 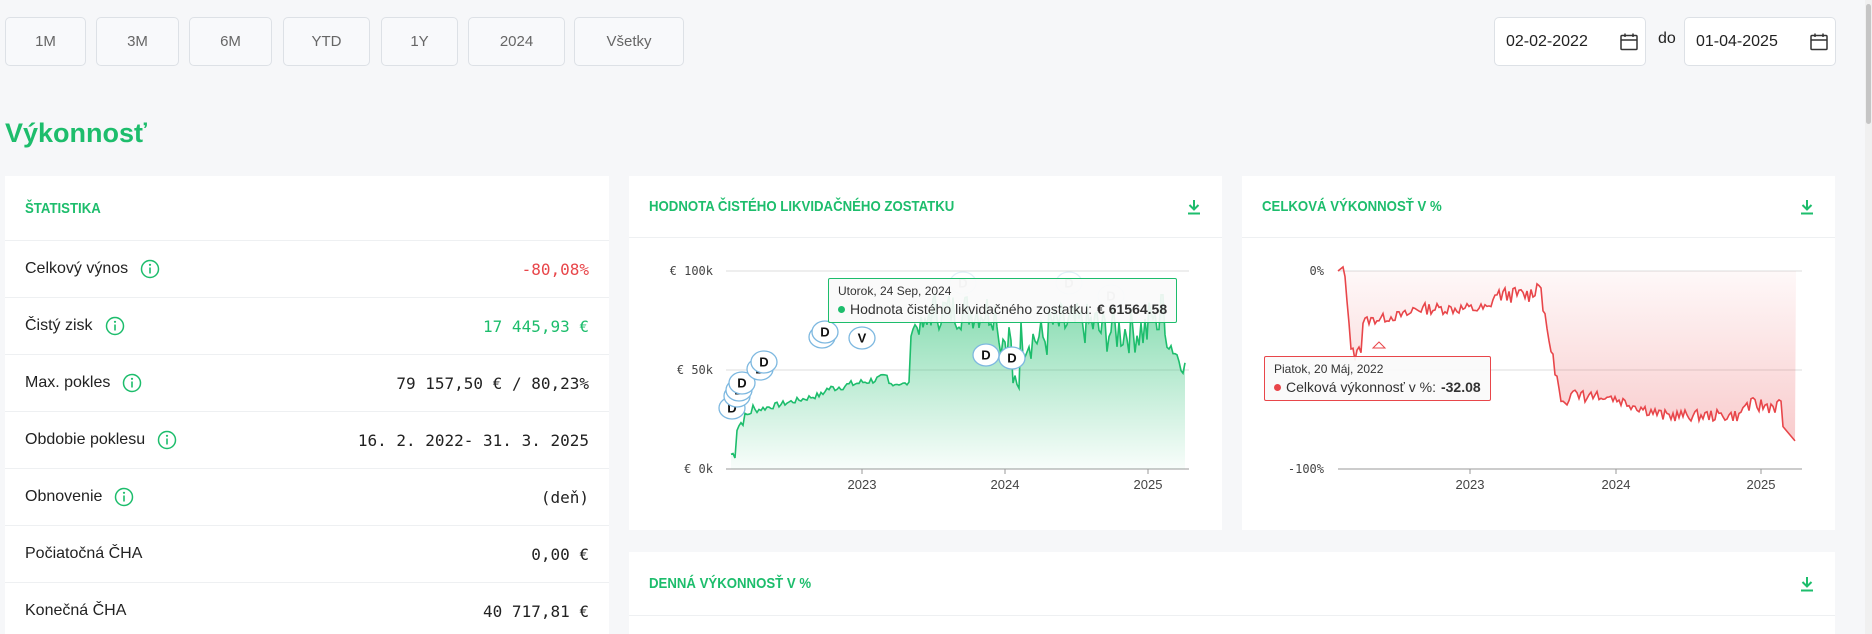 I want to click on stat-label-wrap: Celkový výnos, so click(x=92, y=269).